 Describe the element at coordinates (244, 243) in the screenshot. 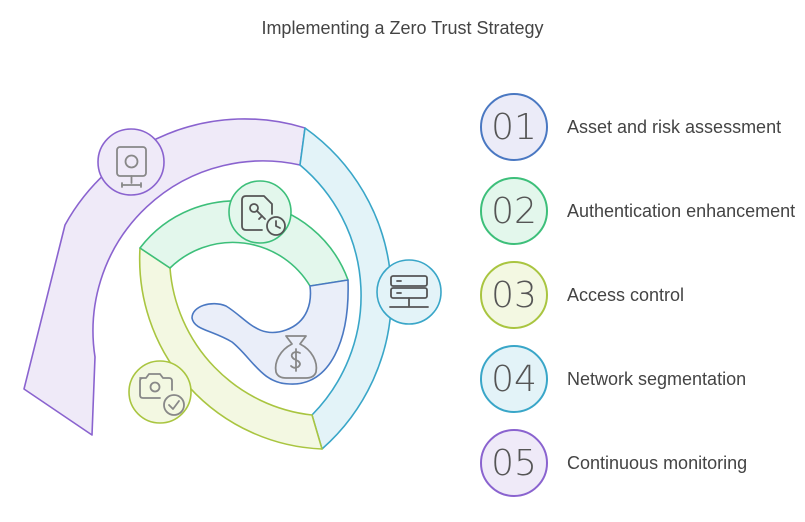

I see `inner-ring-segment-upper` at that location.